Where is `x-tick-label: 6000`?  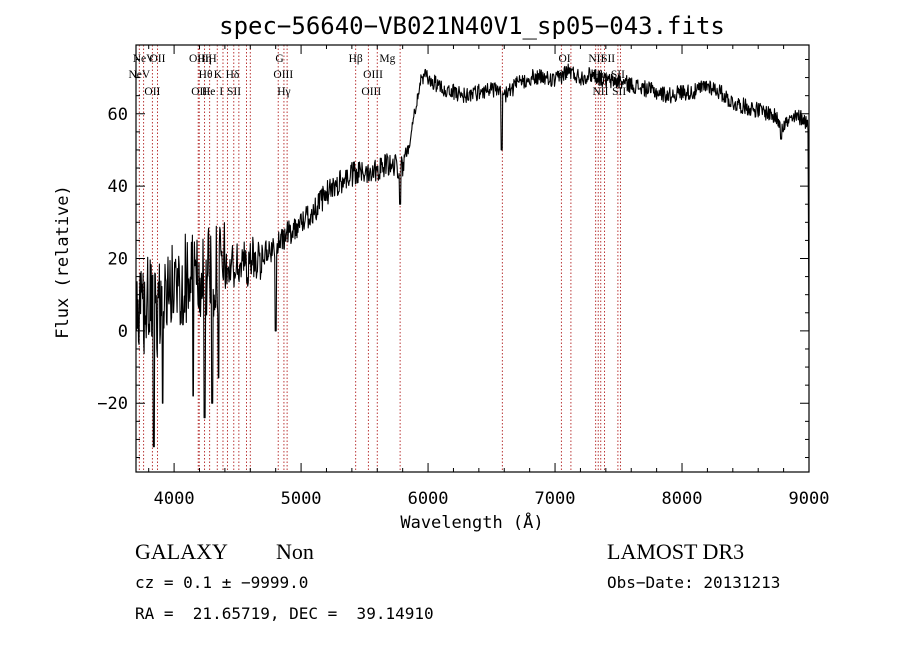 x-tick-label: 6000 is located at coordinates (428, 499).